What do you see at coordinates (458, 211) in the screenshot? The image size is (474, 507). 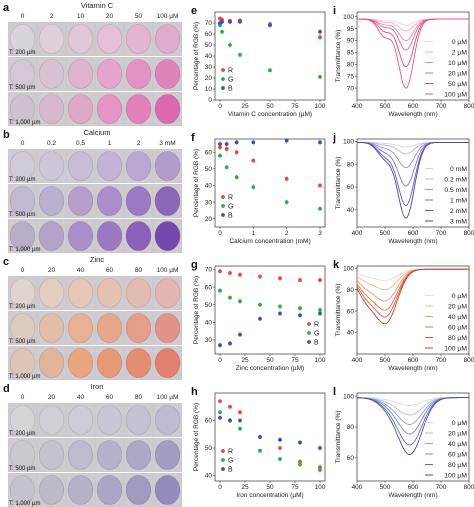 I see `legend-label: 2 mM` at bounding box center [458, 211].